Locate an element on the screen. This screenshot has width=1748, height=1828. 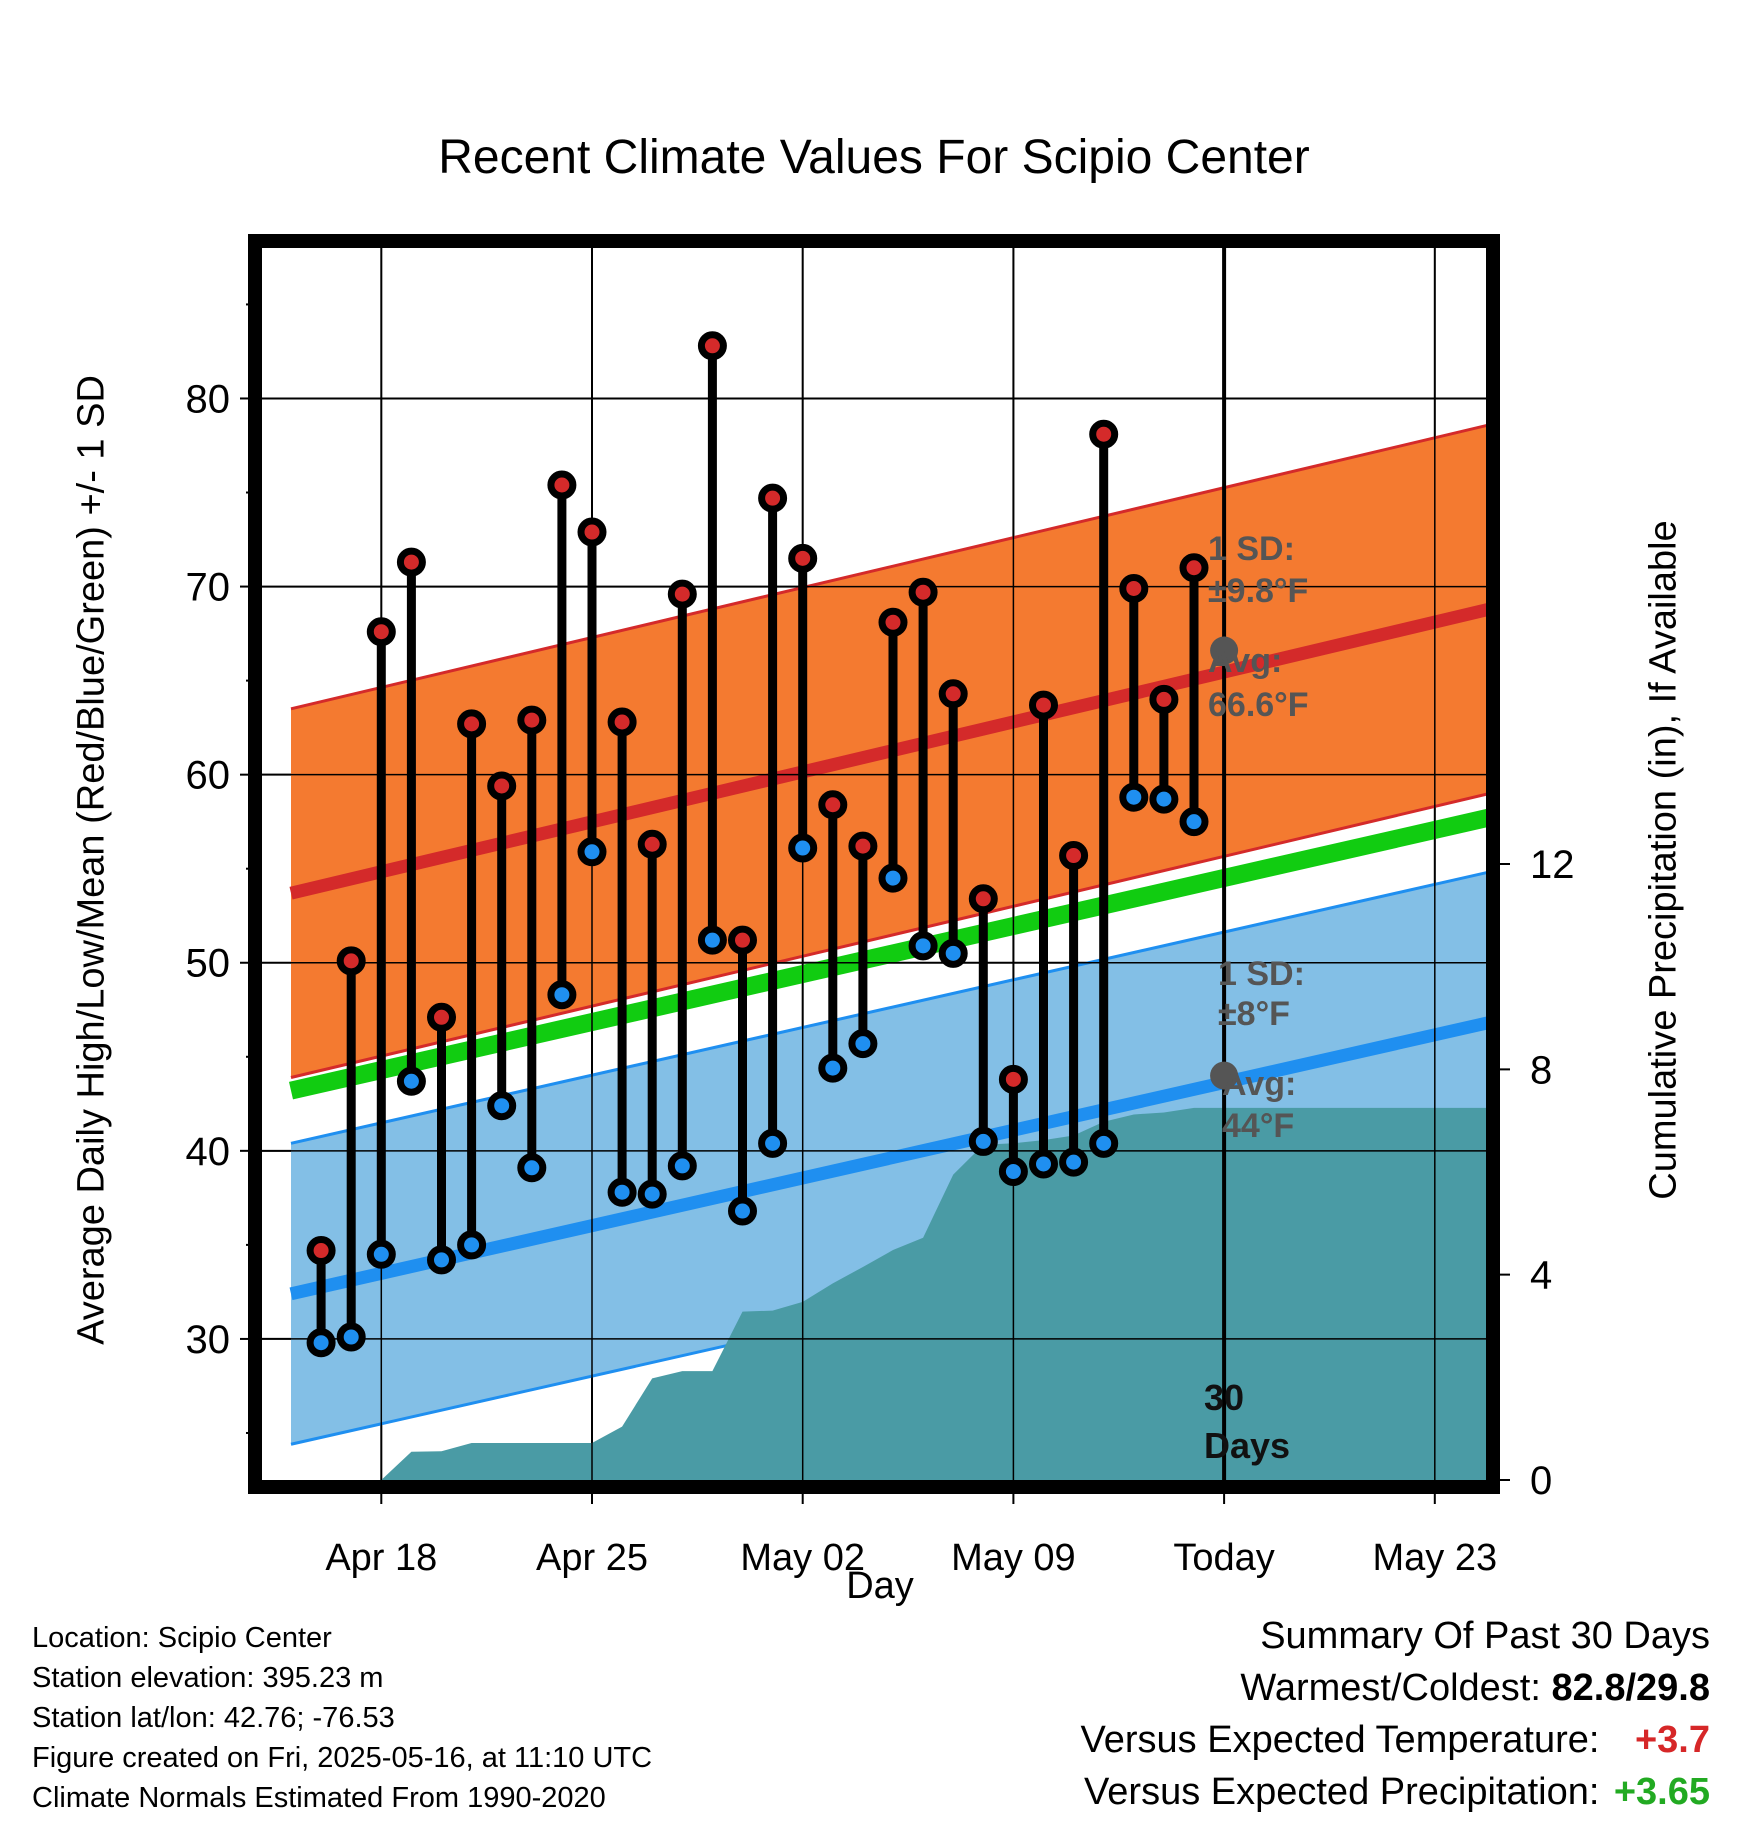
coldest-value: 29.8 is located at coordinates (1673, 1688).